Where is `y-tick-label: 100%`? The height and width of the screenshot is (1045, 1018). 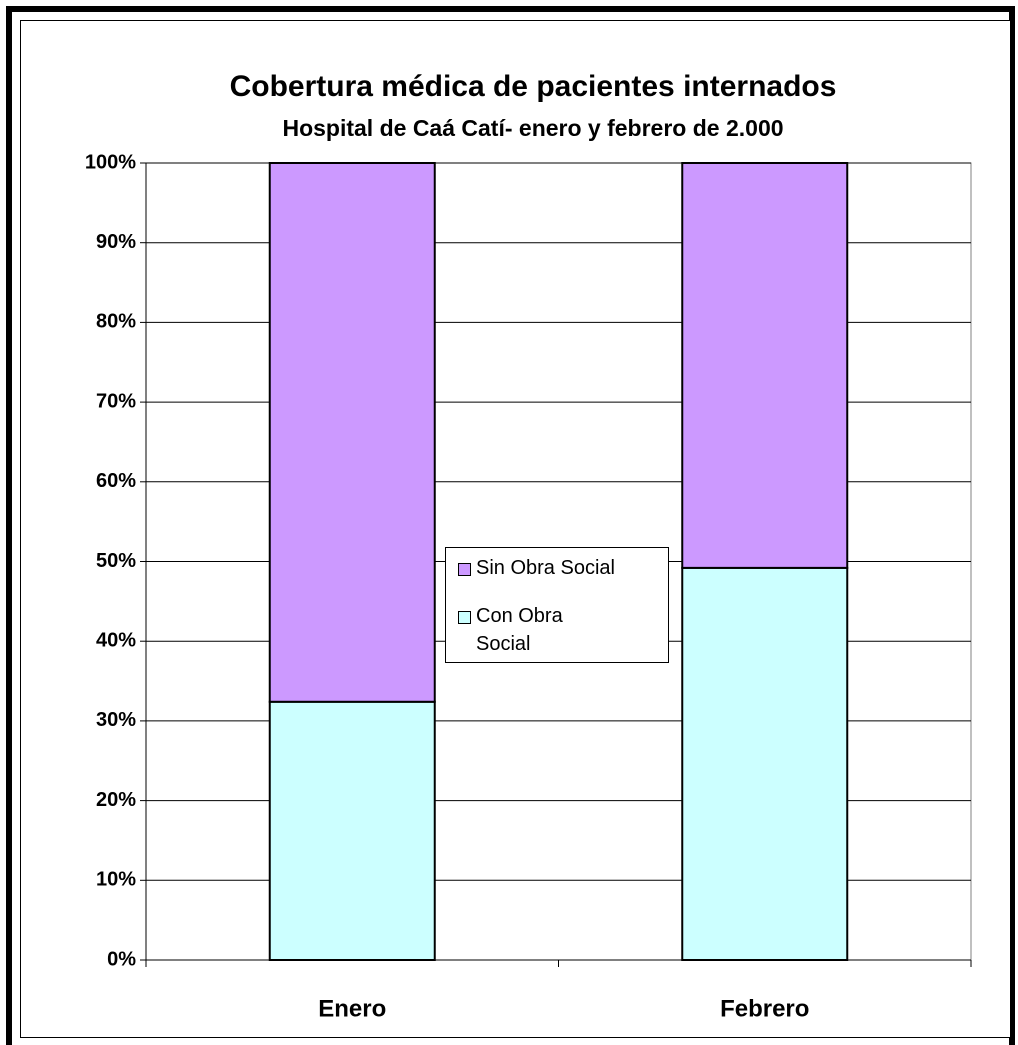 y-tick-label: 100% is located at coordinates (110, 162).